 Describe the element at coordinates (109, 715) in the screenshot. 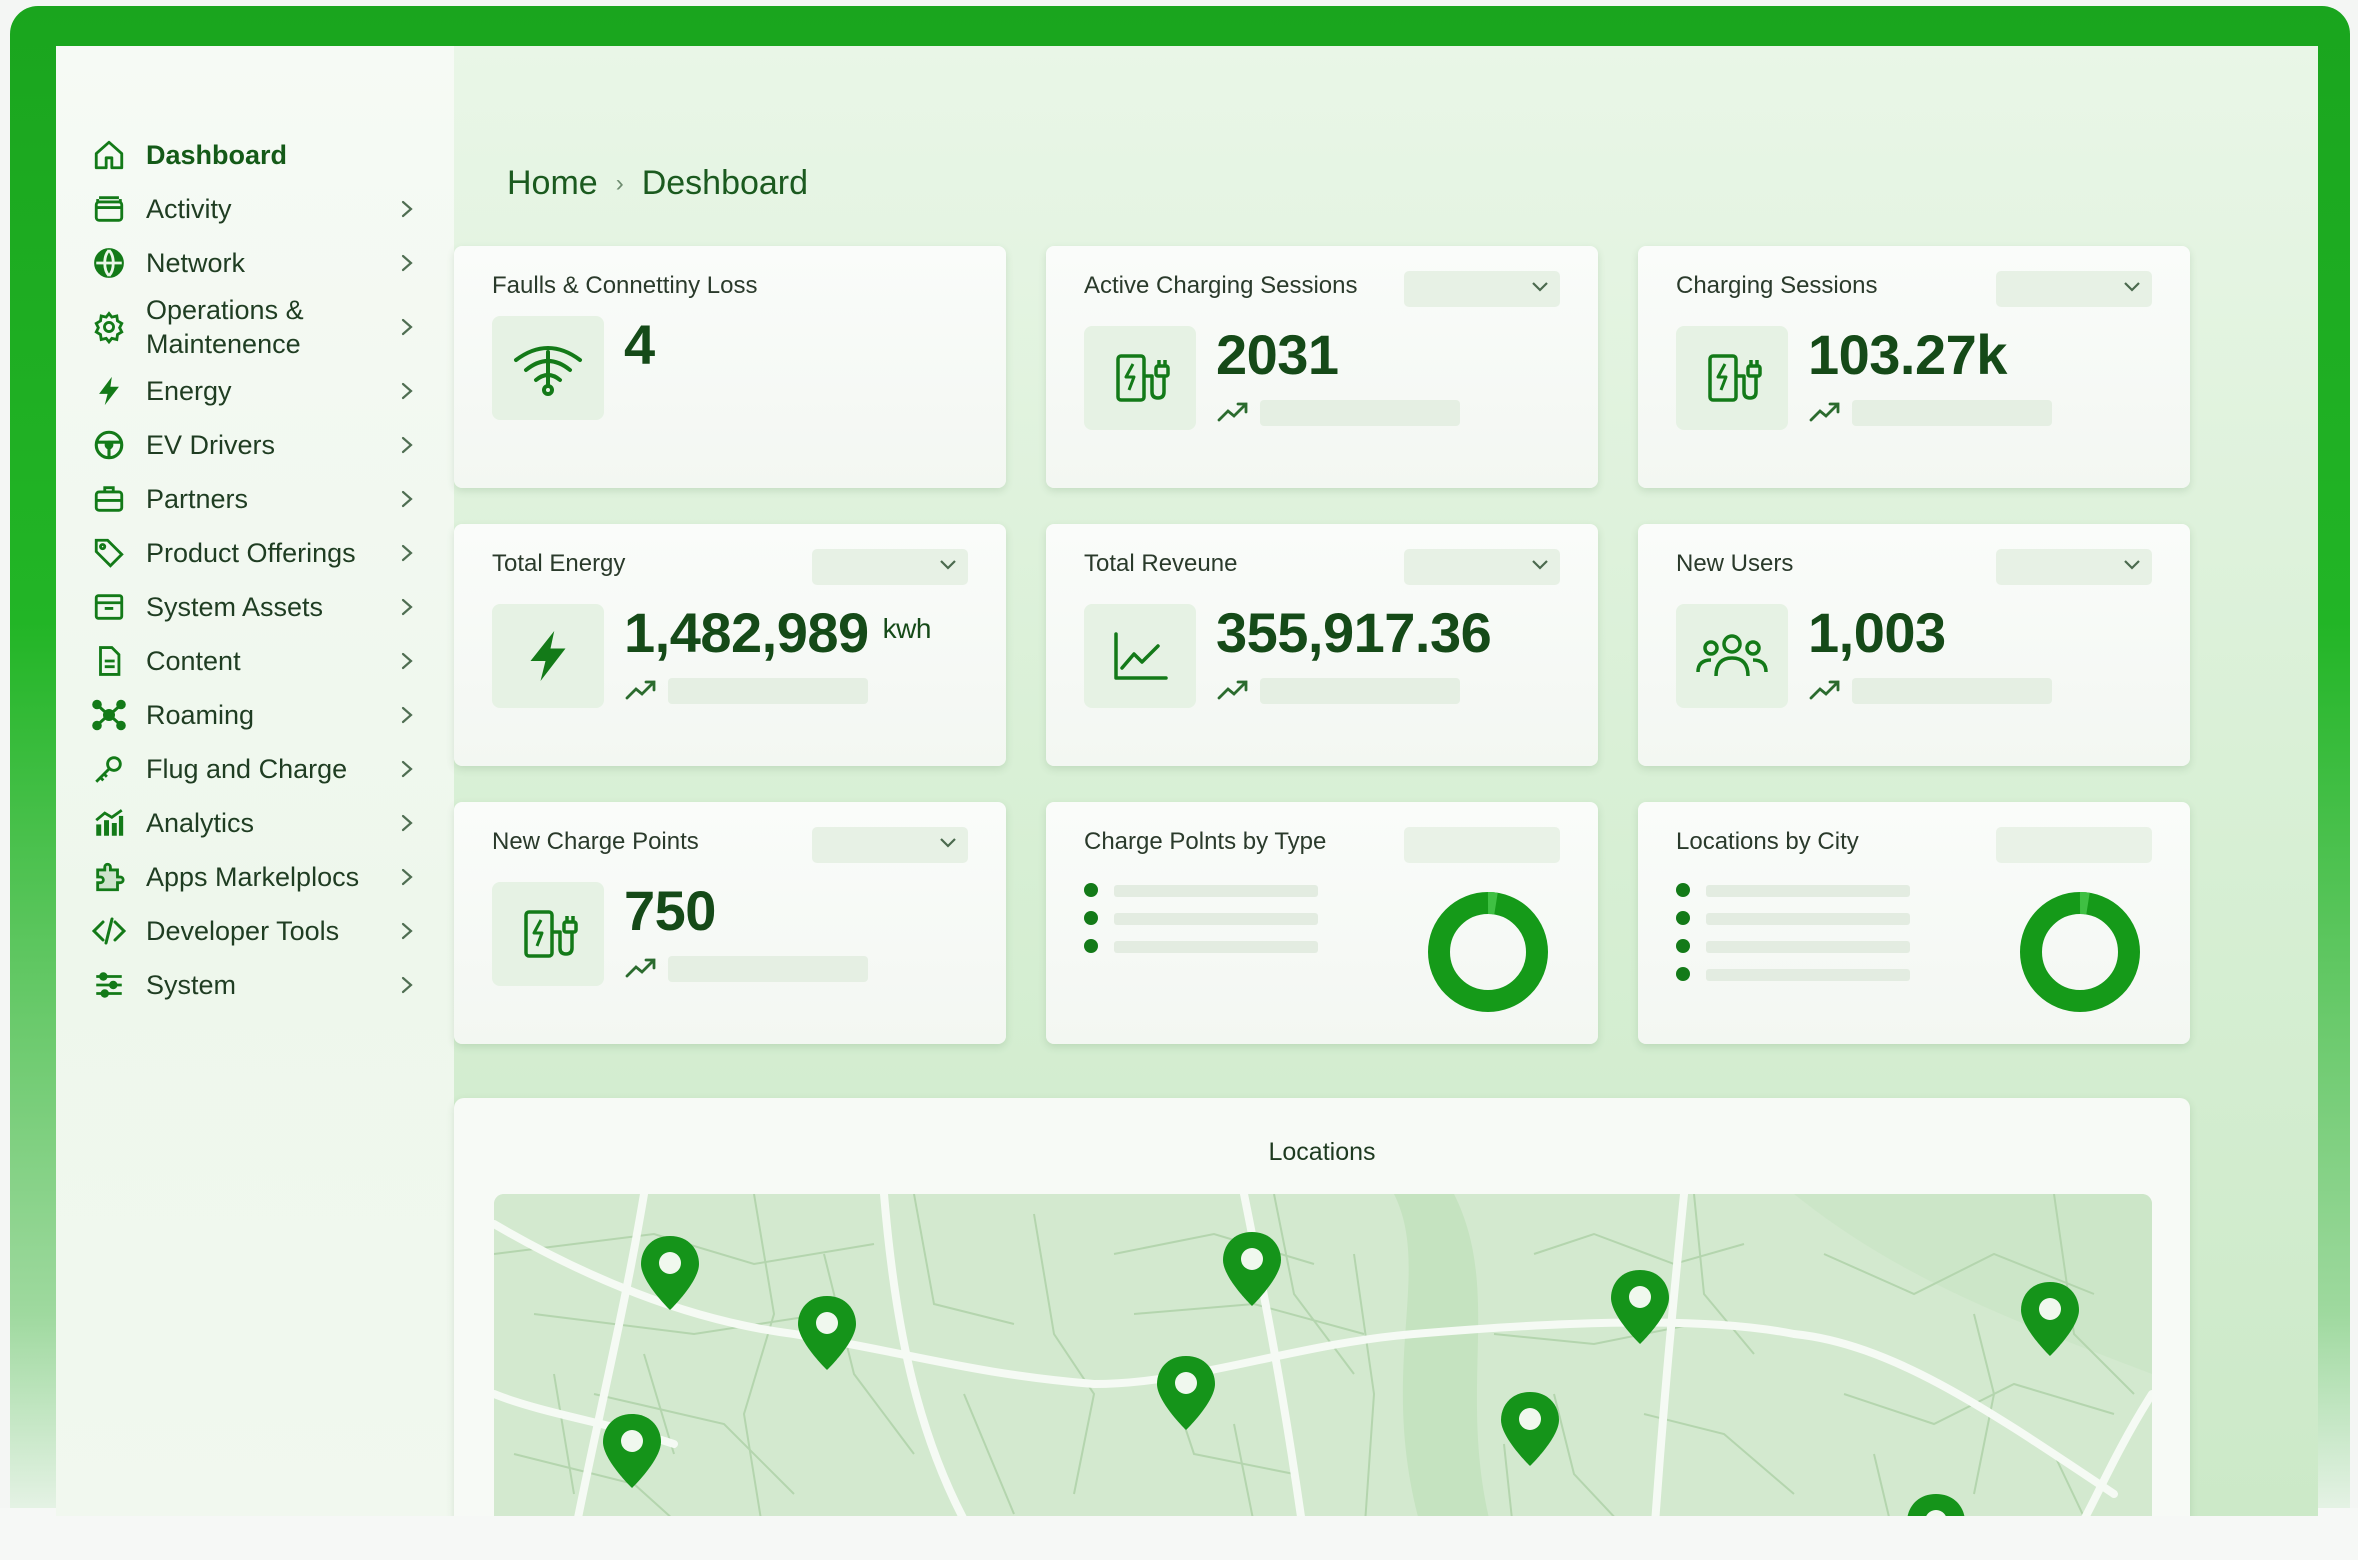

I see `network-hub-icon` at that location.